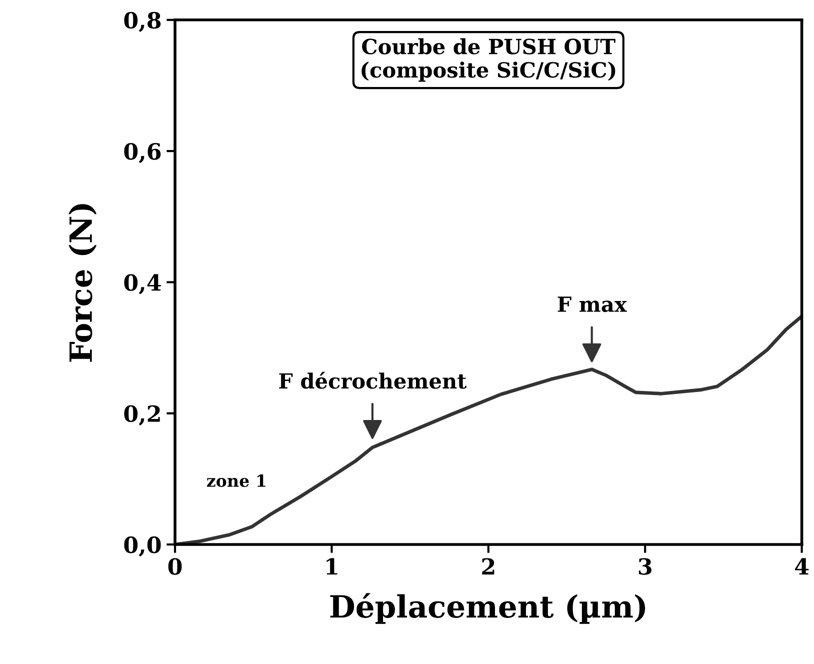 This screenshot has width=814, height=664. What do you see at coordinates (175, 566) in the screenshot?
I see `x-tick-label: 0` at bounding box center [175, 566].